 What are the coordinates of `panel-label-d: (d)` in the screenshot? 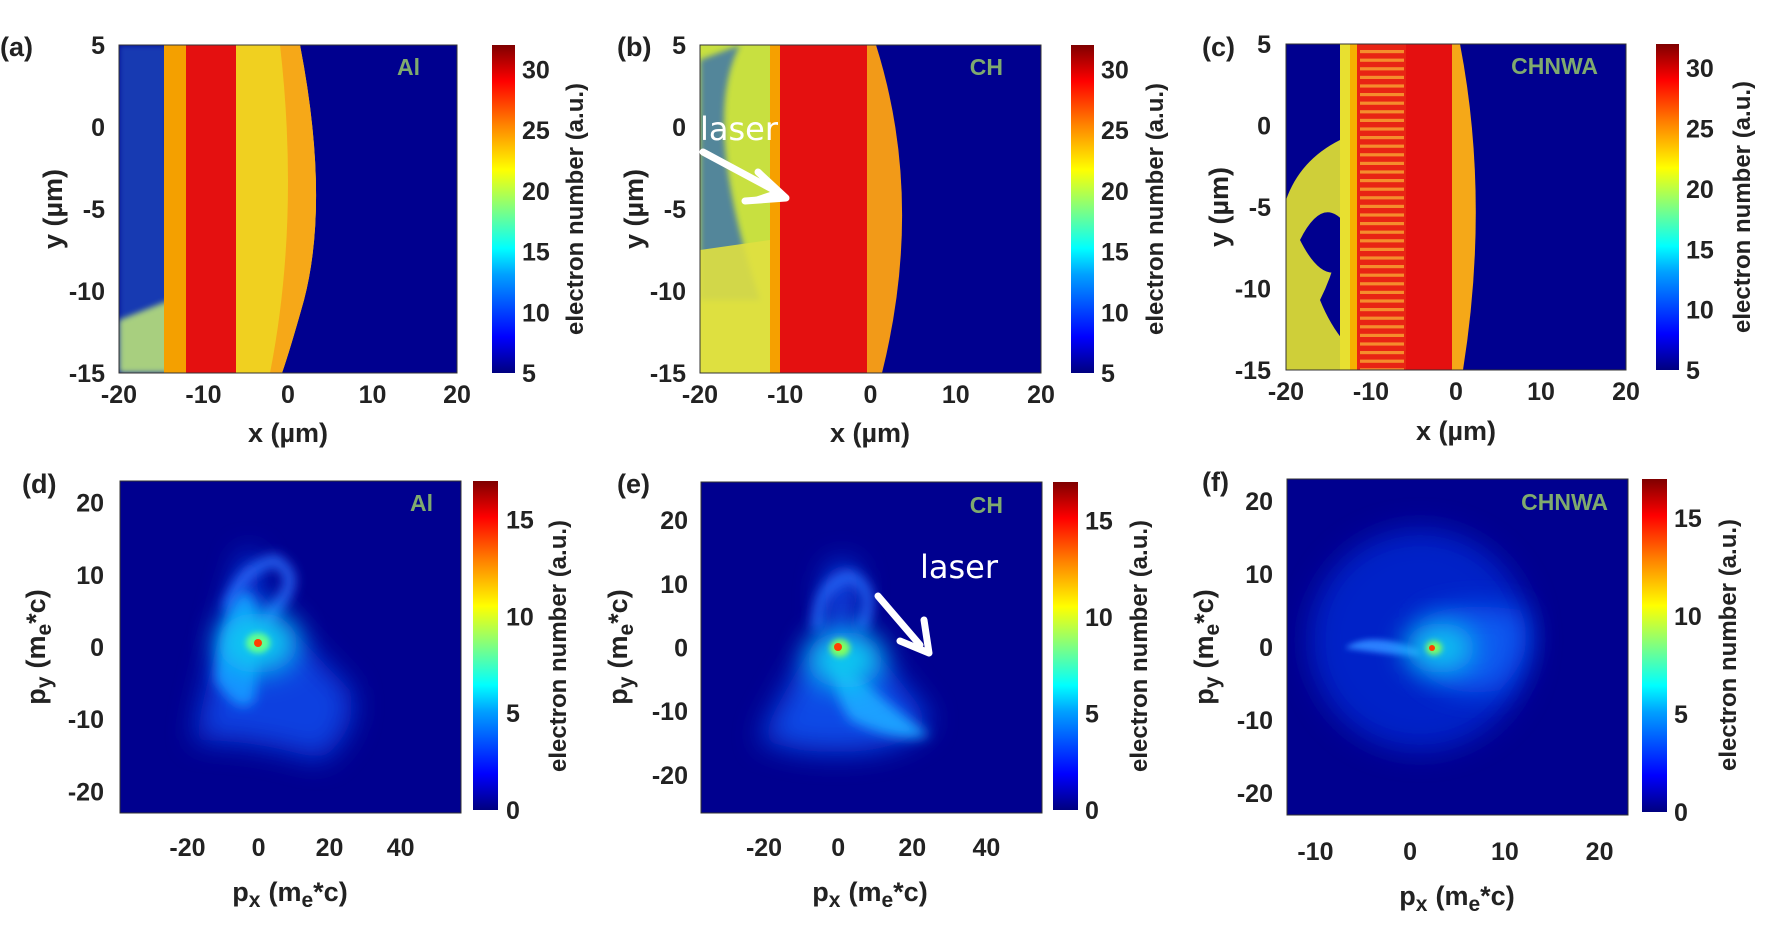 It's located at (39, 484).